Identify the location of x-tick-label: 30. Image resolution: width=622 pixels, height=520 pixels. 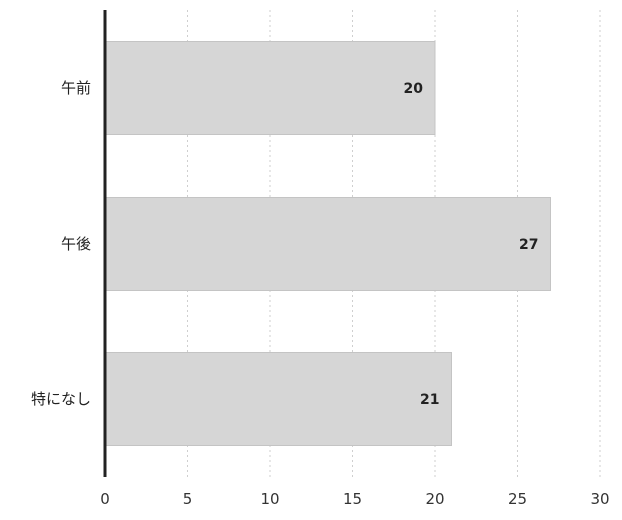
(599, 499).